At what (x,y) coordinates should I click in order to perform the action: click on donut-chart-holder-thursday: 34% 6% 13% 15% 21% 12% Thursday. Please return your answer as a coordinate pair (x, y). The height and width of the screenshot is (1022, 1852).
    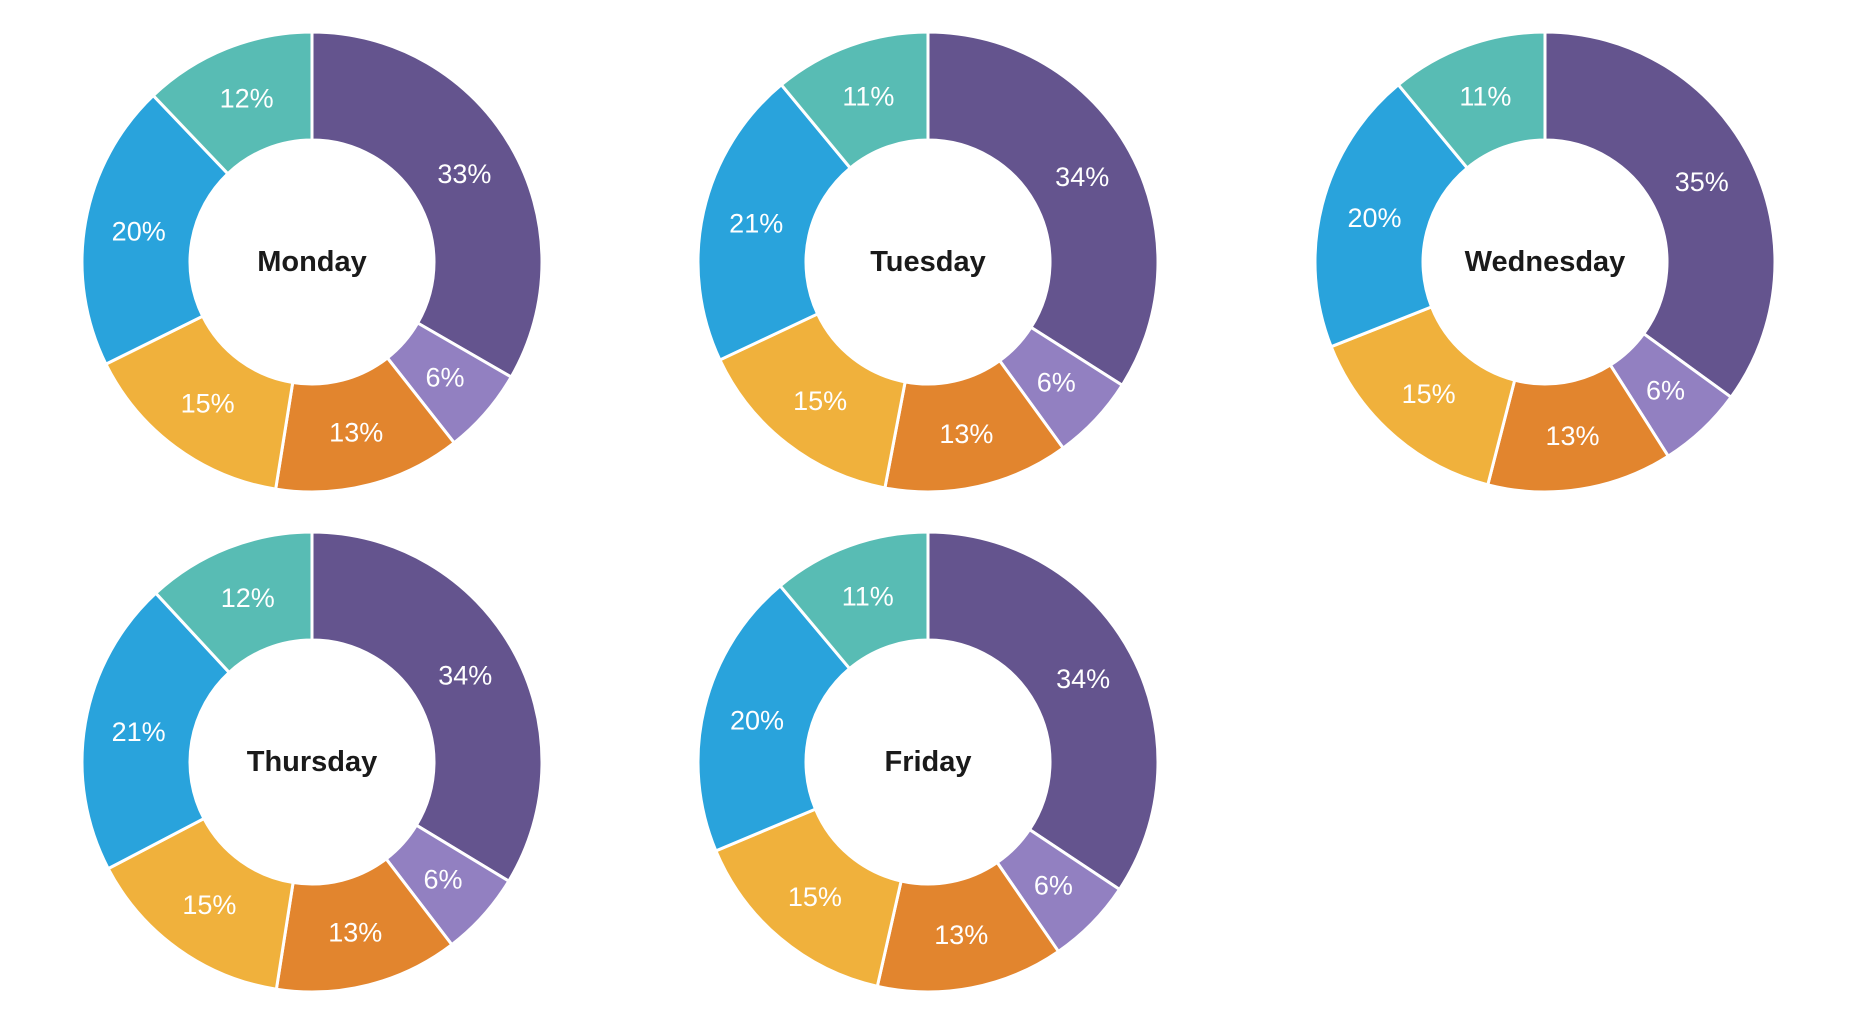
    Looking at the image, I should click on (312, 762).